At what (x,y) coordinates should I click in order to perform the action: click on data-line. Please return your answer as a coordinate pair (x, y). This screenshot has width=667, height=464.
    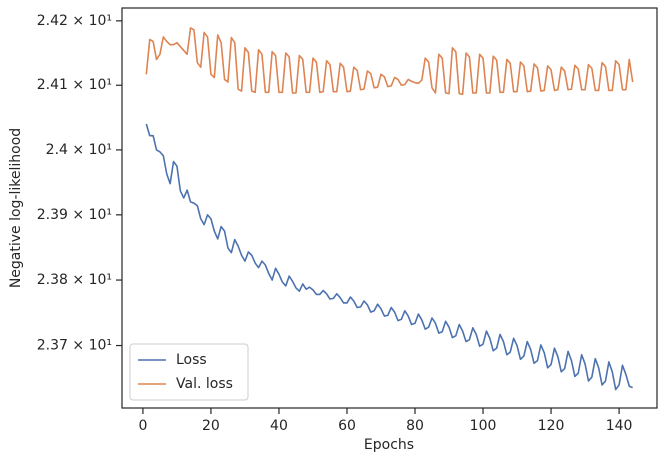
    Looking at the image, I should click on (389, 61).